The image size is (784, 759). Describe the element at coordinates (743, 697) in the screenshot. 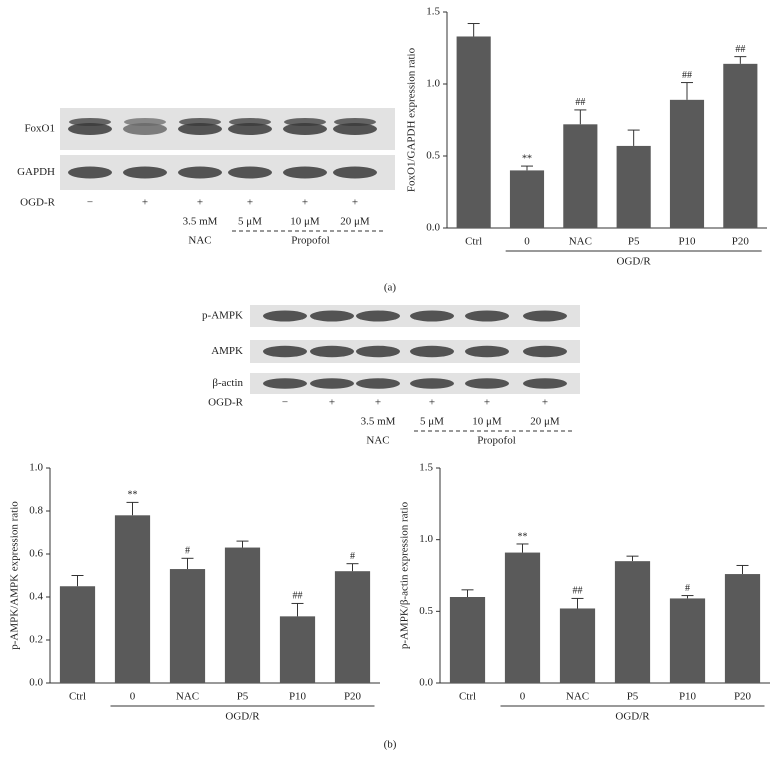

I see `x-tick-label: P20` at that location.